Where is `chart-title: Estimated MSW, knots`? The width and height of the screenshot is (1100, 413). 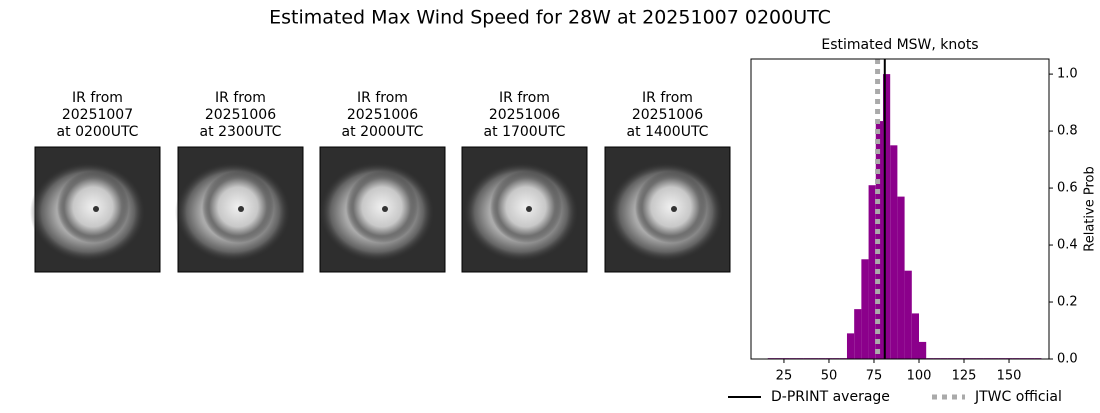 chart-title: Estimated MSW, knots is located at coordinates (899, 45).